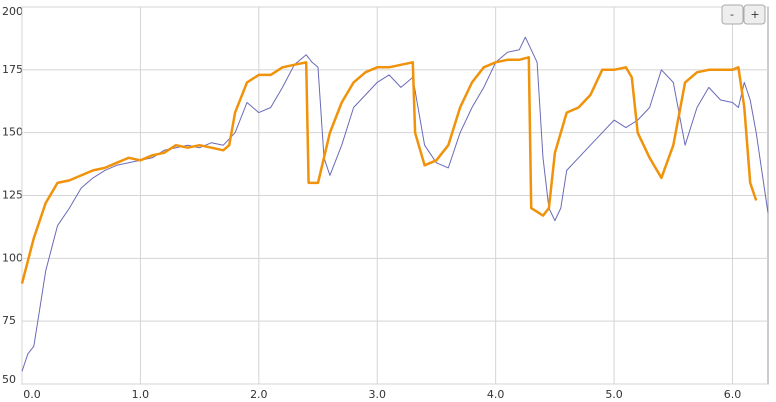 This screenshot has height=402, width=776. I want to click on x-tick-label: 2.0, so click(259, 394).